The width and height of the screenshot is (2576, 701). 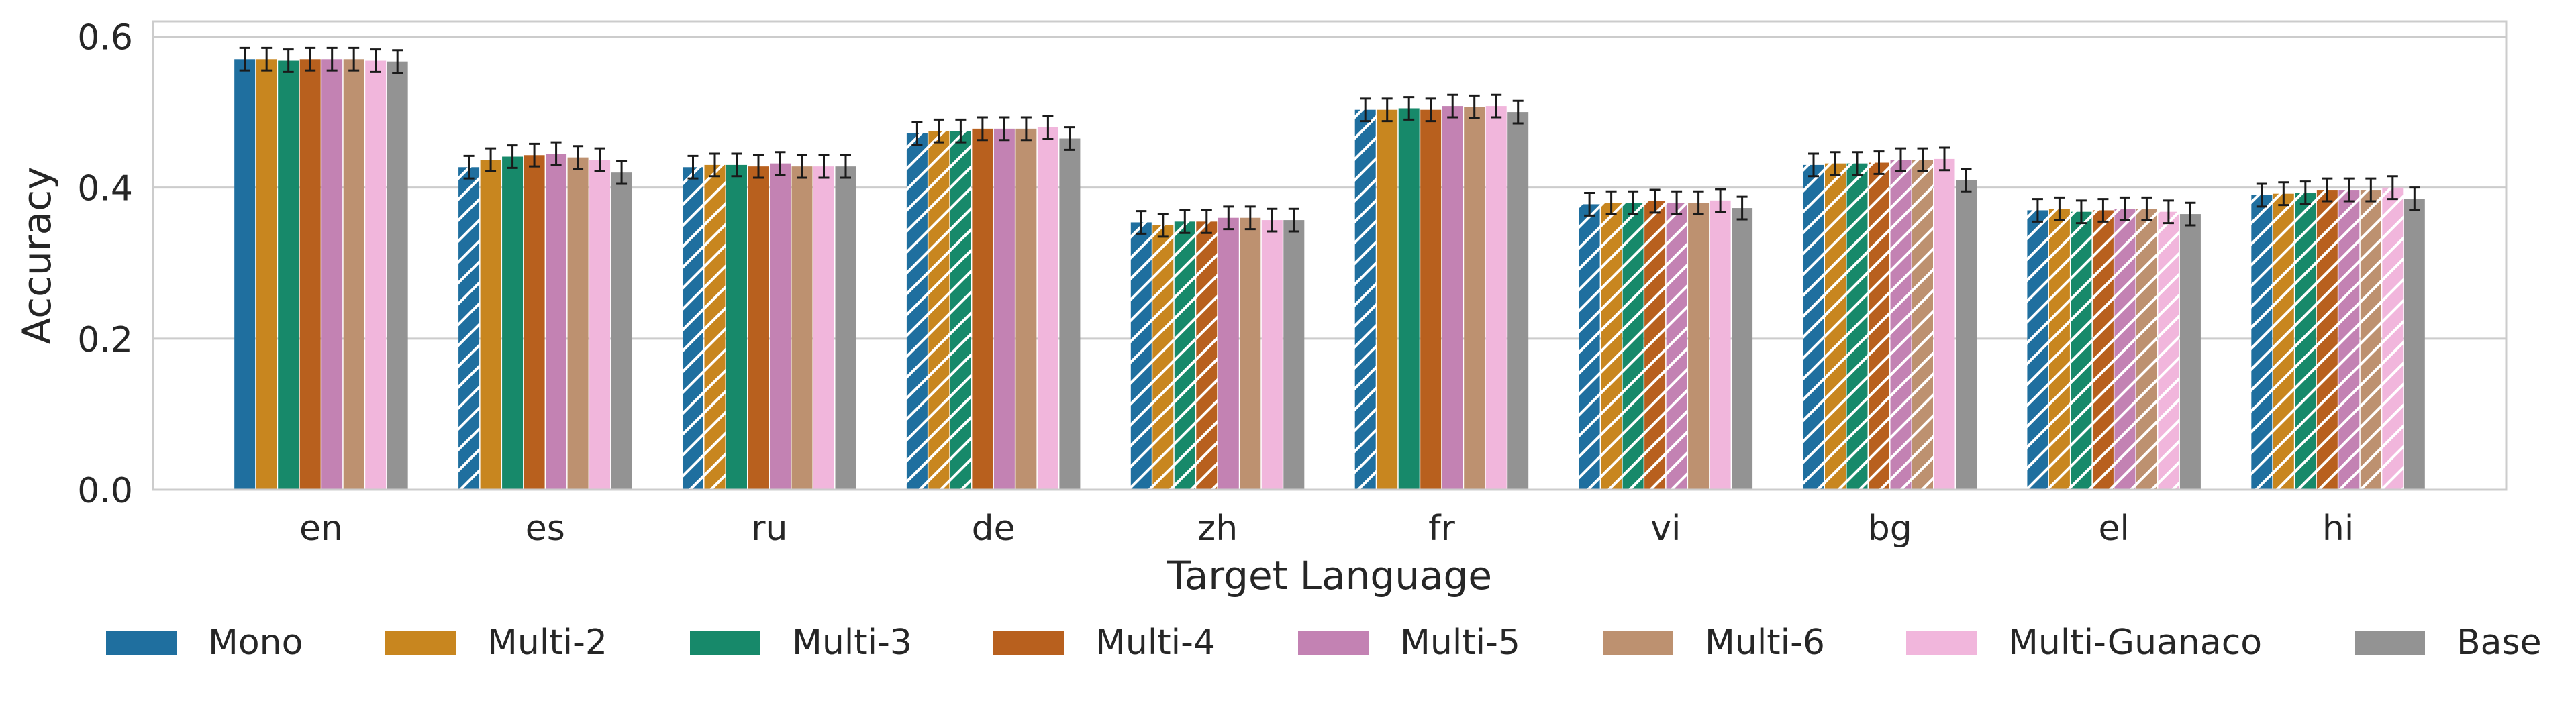 I want to click on legend-label: Multi-2, so click(x=547, y=643).